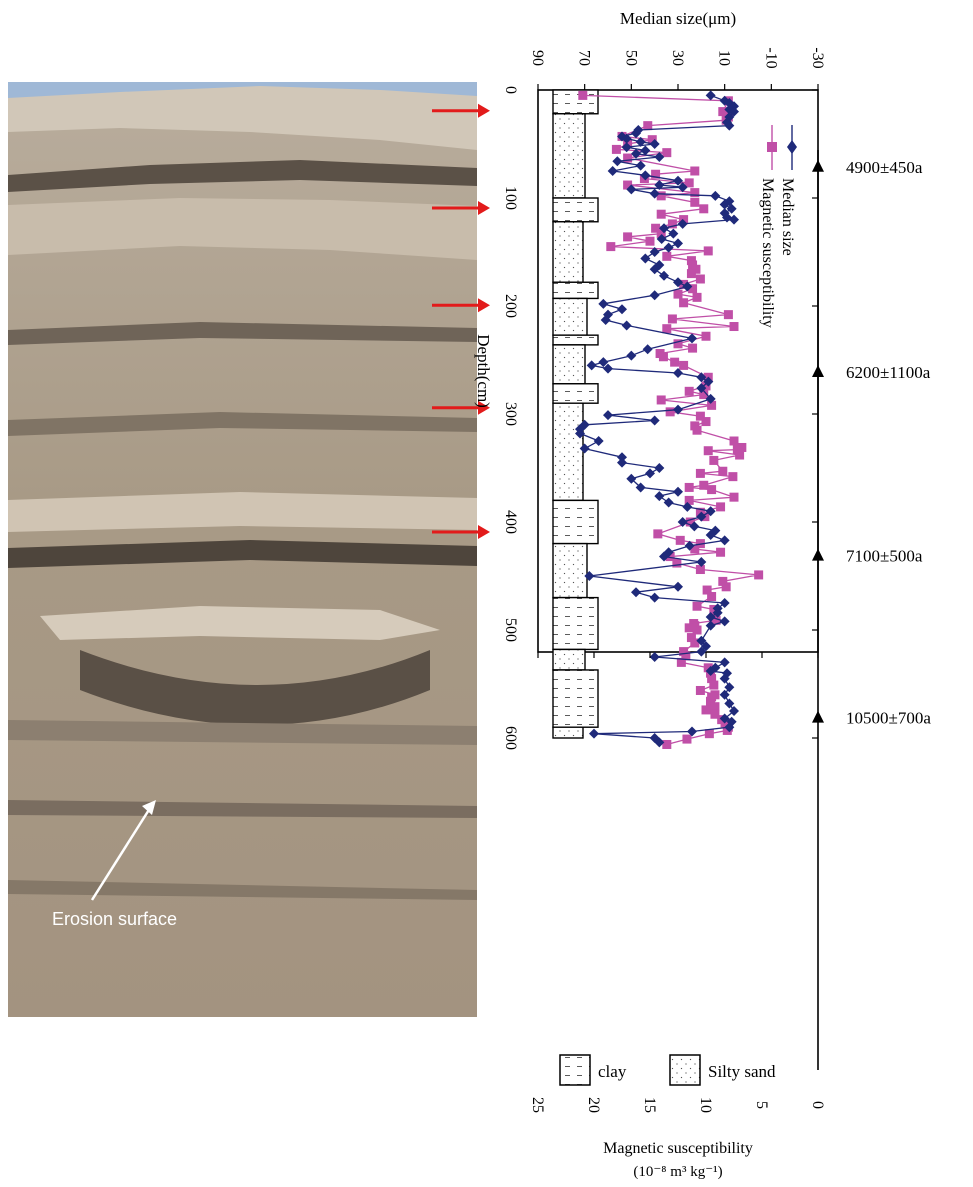 The width and height of the screenshot is (973, 1187). Describe the element at coordinates (871, 610) in the screenshot. I see `age-markers: 4900±450a 6200±1100a 7100±500a 10500±700a` at that location.